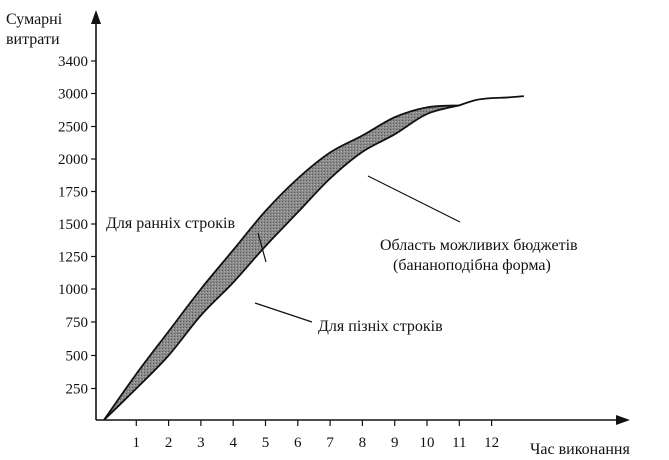 Image resolution: width=669 pixels, height=460 pixels. What do you see at coordinates (623, 420) in the screenshot?
I see `x-axis-arrow` at bounding box center [623, 420].